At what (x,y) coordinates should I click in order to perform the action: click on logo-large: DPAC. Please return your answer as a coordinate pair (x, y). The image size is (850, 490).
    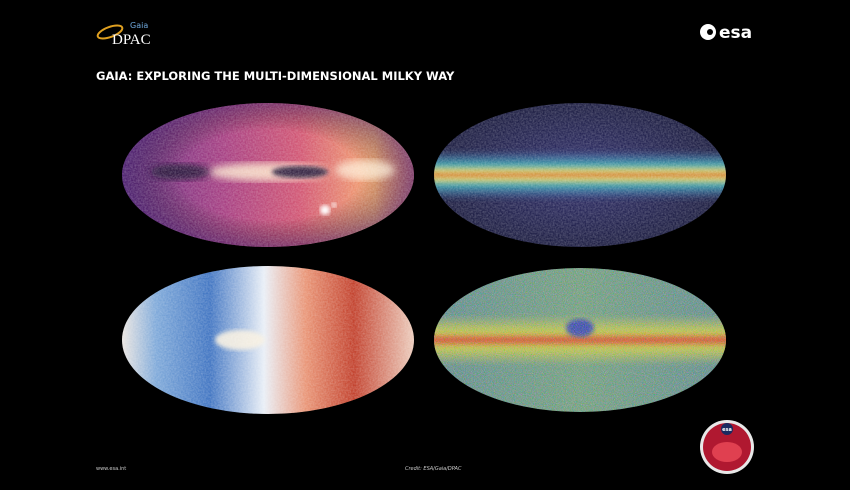
    Looking at the image, I should click on (131, 40).